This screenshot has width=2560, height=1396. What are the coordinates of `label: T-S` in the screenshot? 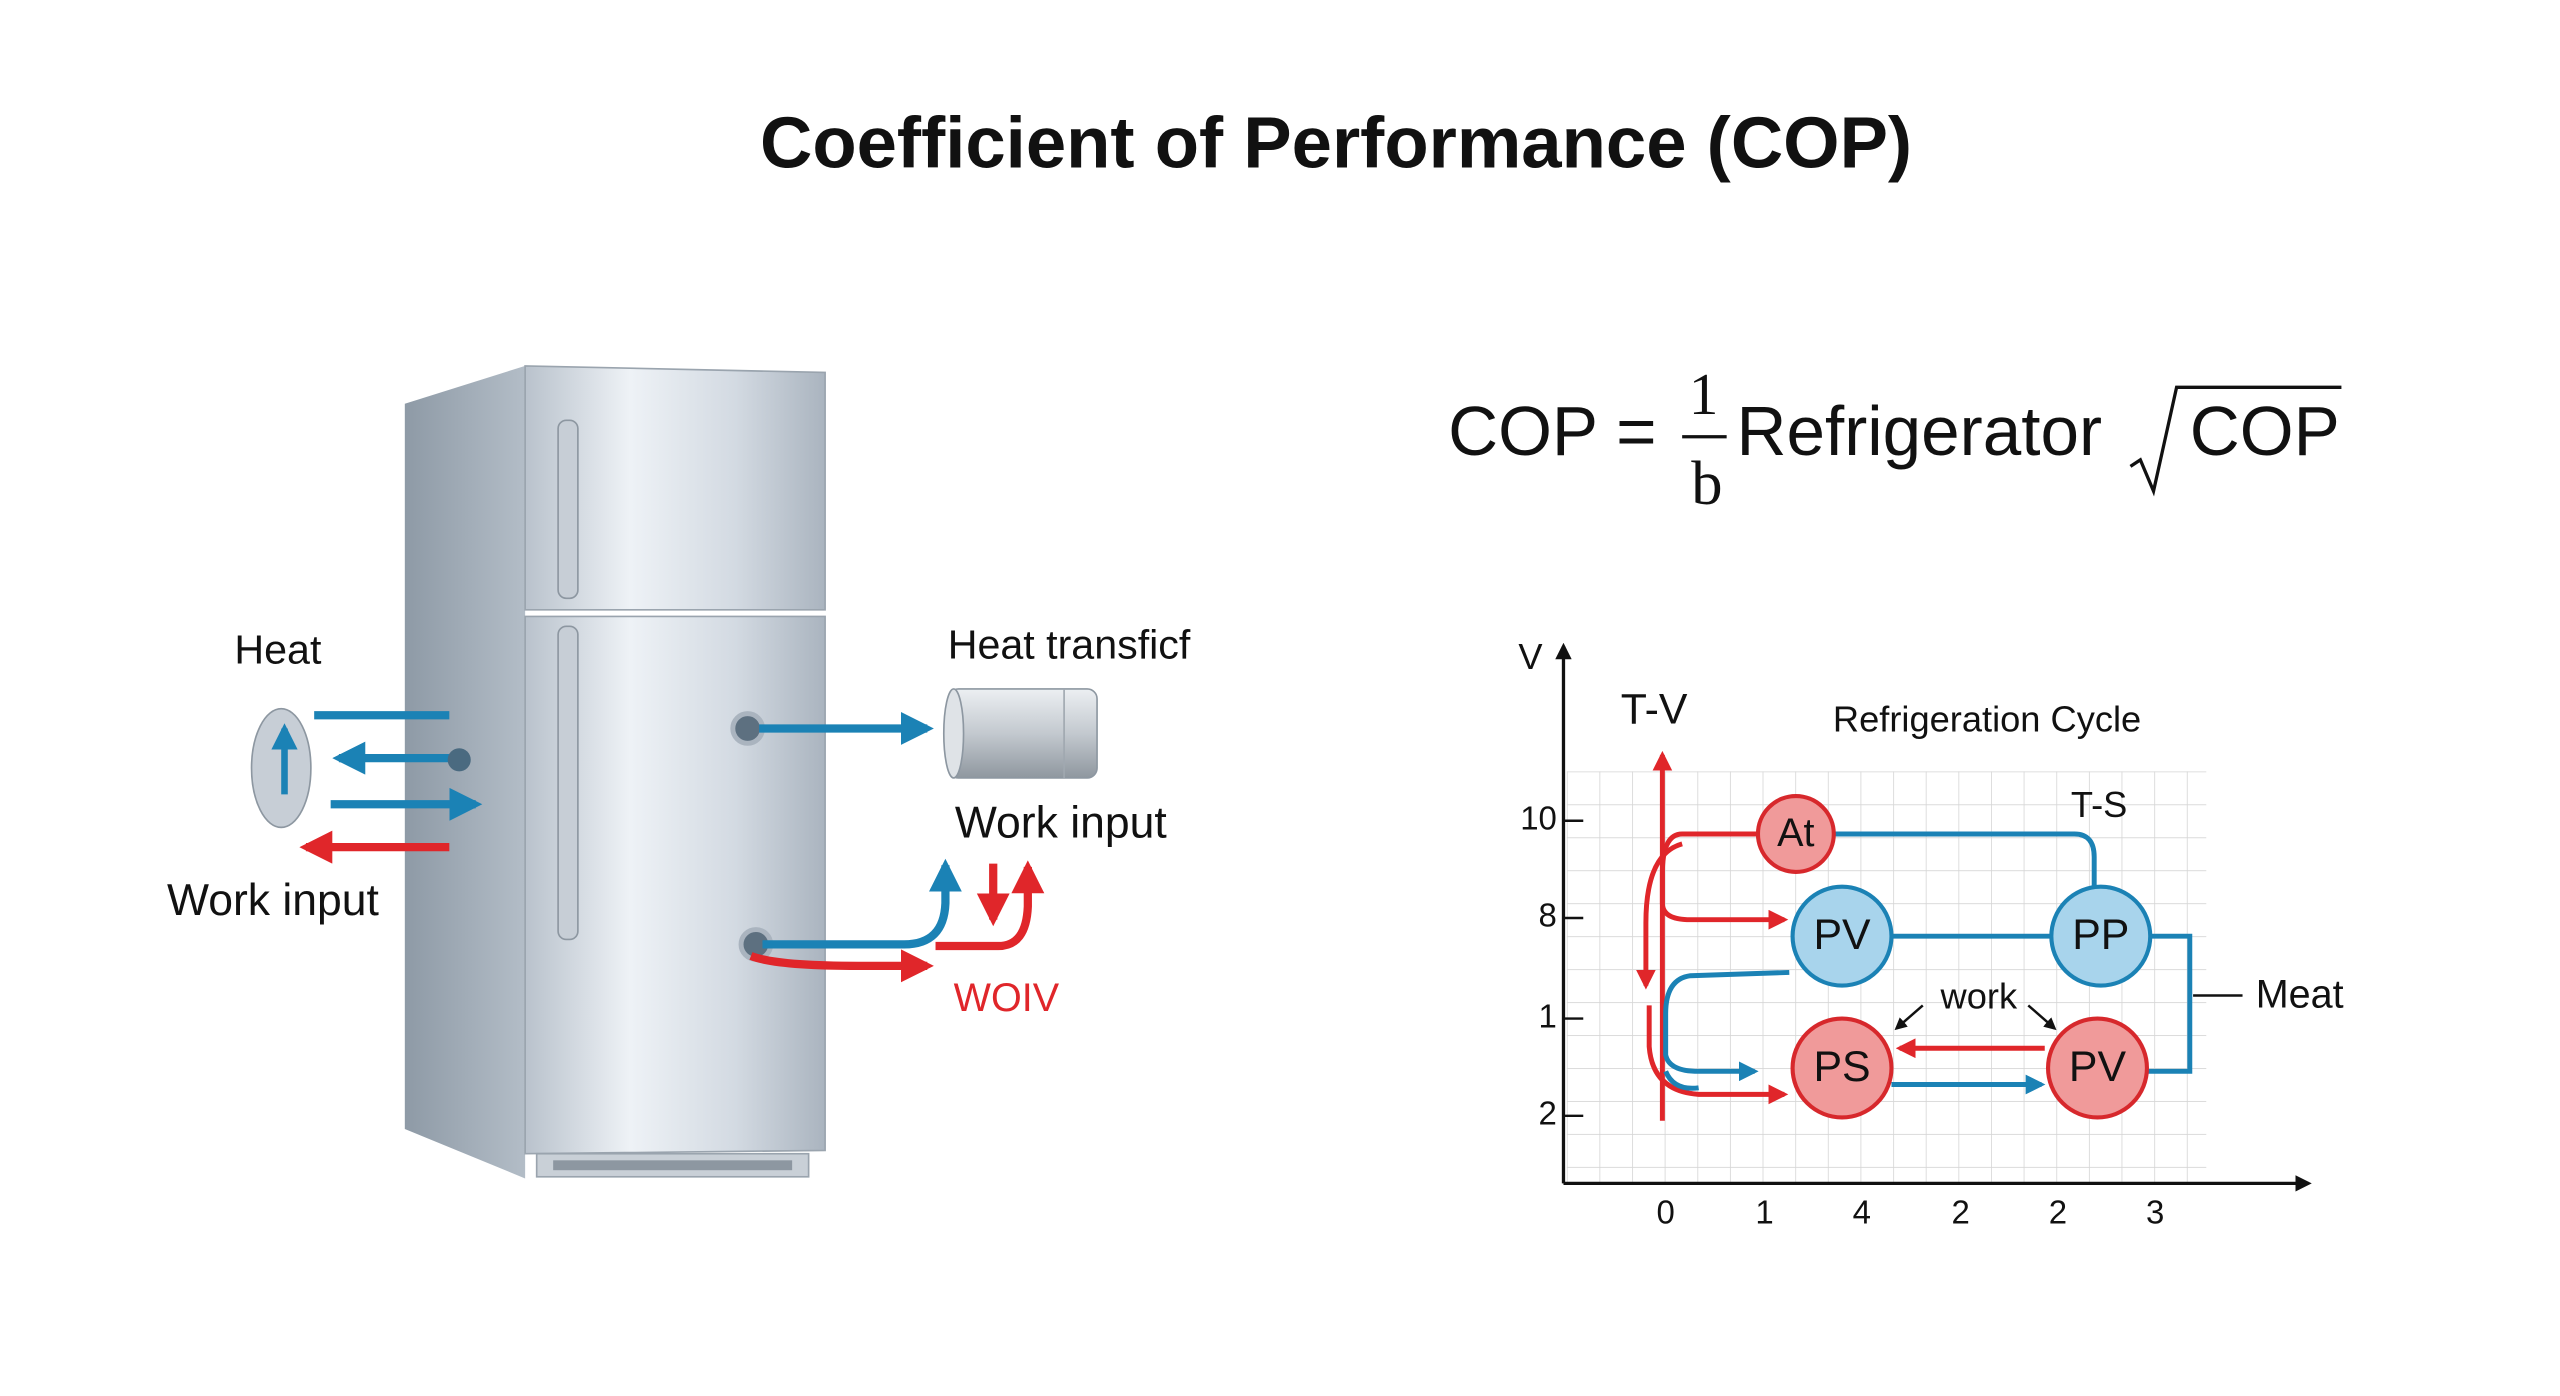 It's located at (2099, 804).